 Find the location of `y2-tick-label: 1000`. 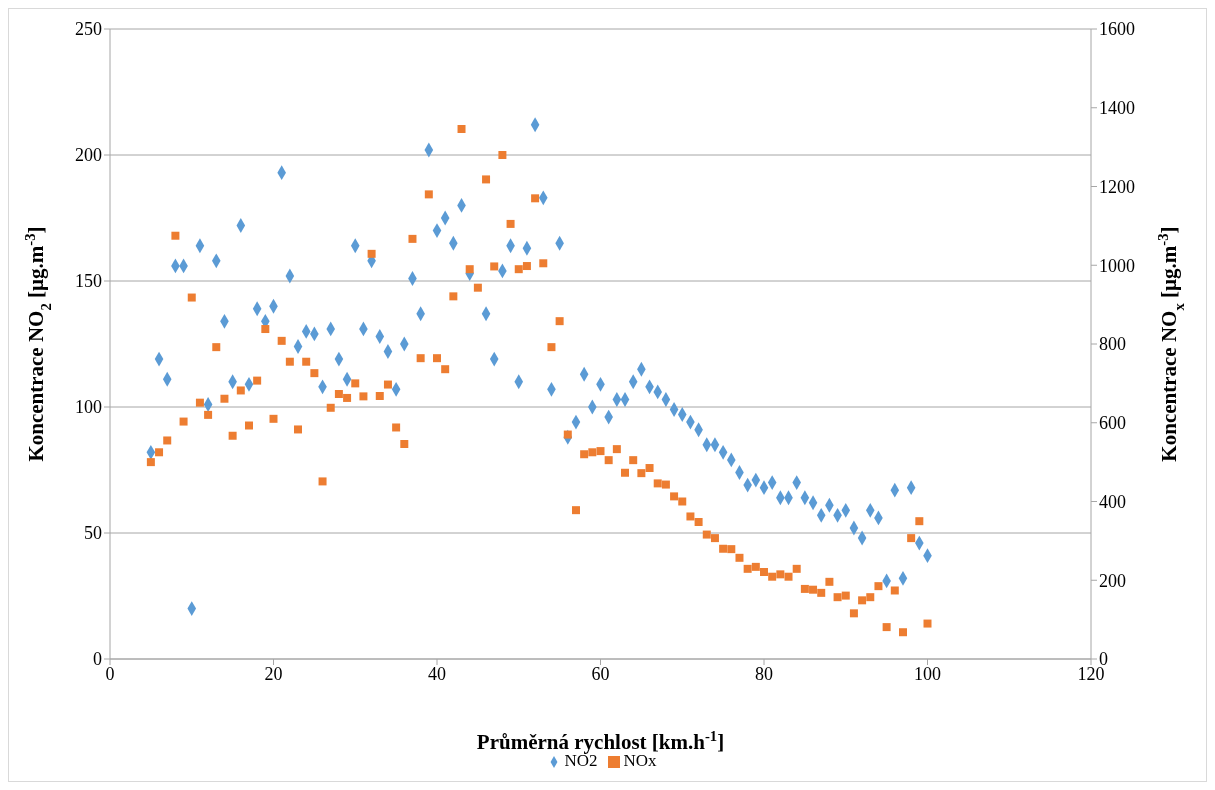

y2-tick-label: 1000 is located at coordinates (1117, 265).